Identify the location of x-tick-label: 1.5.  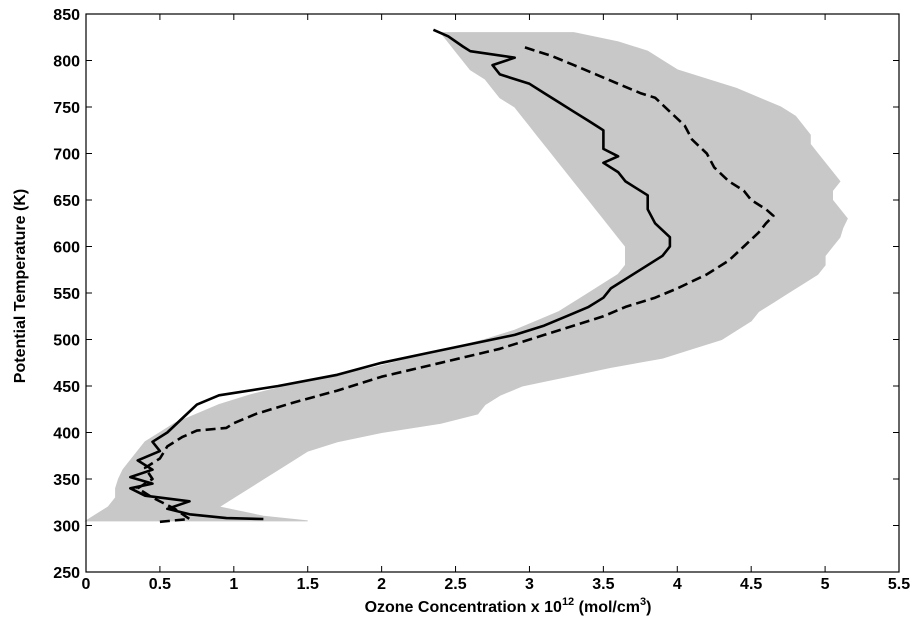
(308, 584).